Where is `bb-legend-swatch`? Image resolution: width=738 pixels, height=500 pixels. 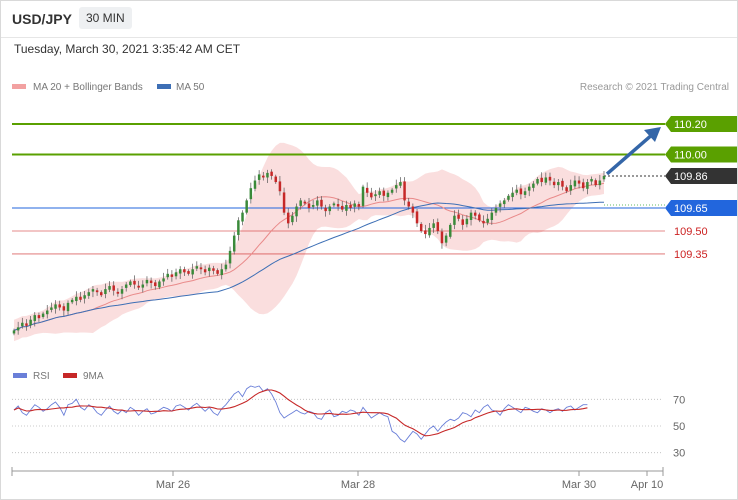
bb-legend-swatch is located at coordinates (19, 86).